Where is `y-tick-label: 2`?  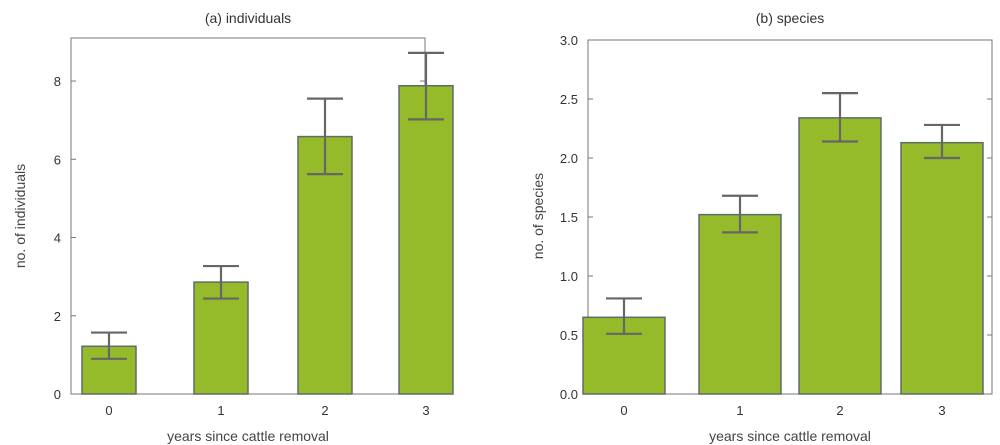
y-tick-label: 2 is located at coordinates (57, 316).